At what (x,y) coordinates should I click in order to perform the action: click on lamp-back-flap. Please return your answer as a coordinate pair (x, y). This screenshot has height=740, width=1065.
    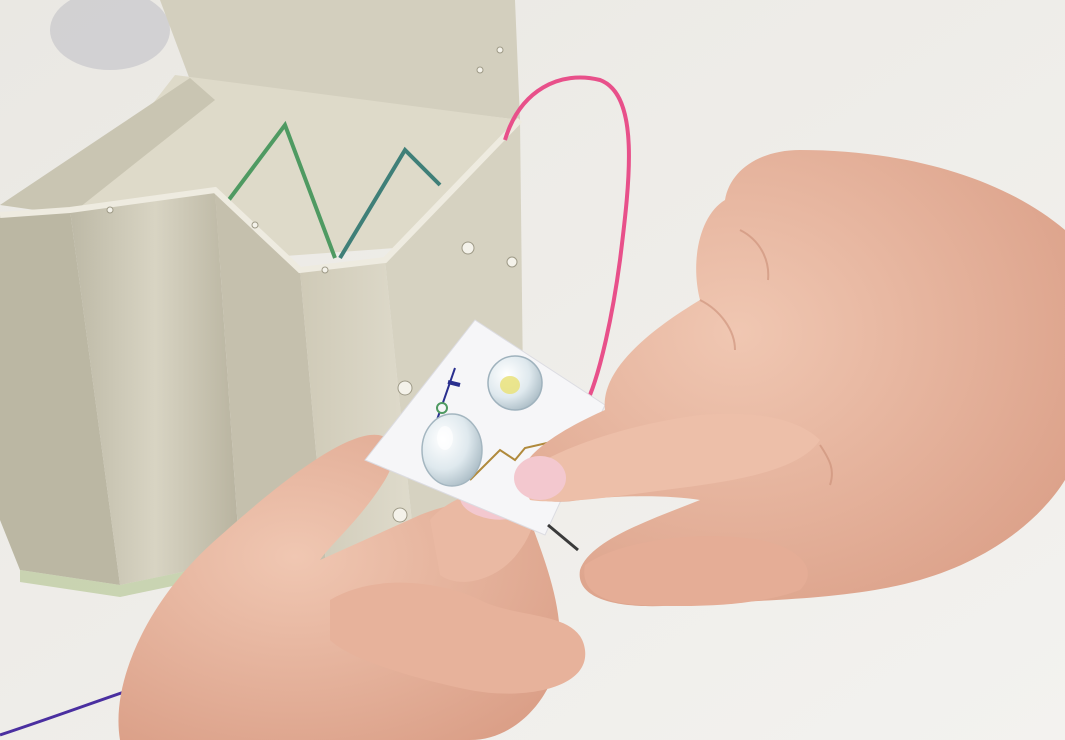
    Looking at the image, I should click on (340, 60).